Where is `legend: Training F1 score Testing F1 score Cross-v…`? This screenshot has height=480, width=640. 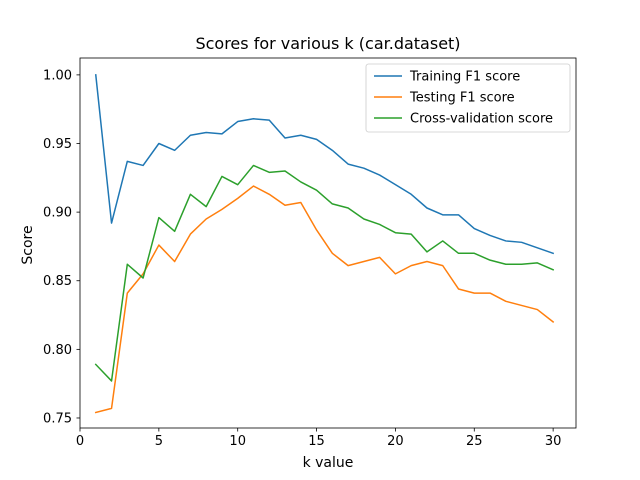 legend: Training F1 score Testing F1 score Cross-v… is located at coordinates (468, 98).